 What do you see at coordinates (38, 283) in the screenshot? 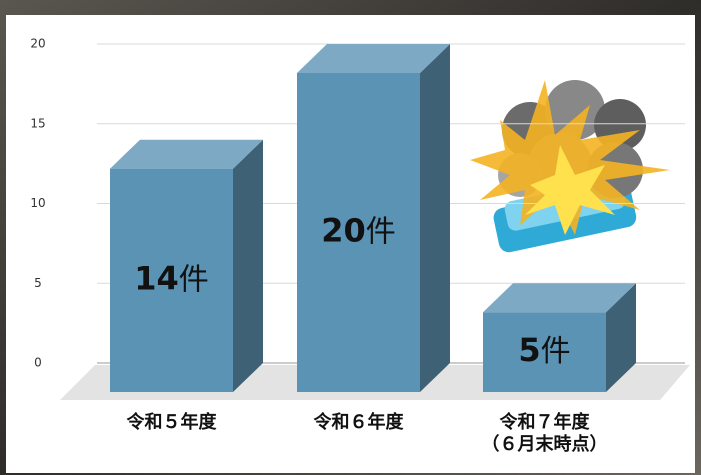
I see `y-tick-label: 5` at bounding box center [38, 283].